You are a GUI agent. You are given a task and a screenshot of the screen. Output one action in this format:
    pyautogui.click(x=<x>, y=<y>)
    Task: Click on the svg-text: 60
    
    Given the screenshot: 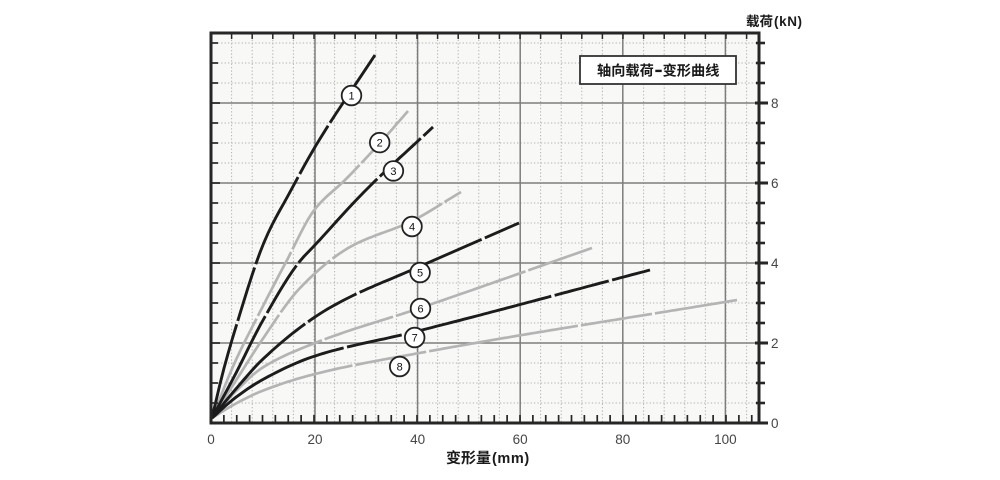 What is the action you would take?
    pyautogui.click(x=520, y=439)
    